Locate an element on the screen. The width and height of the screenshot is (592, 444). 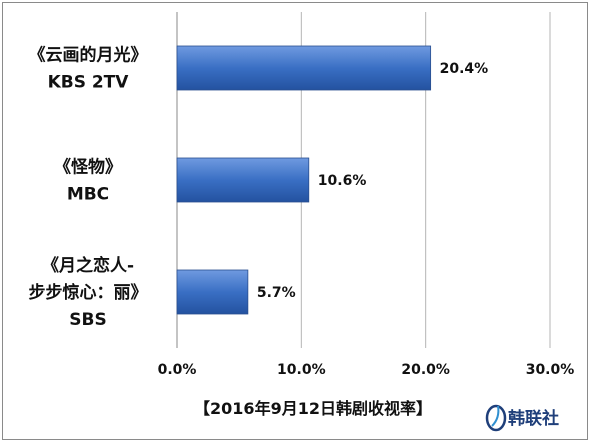
logo-text: 韩联社 is located at coordinates (533, 418).